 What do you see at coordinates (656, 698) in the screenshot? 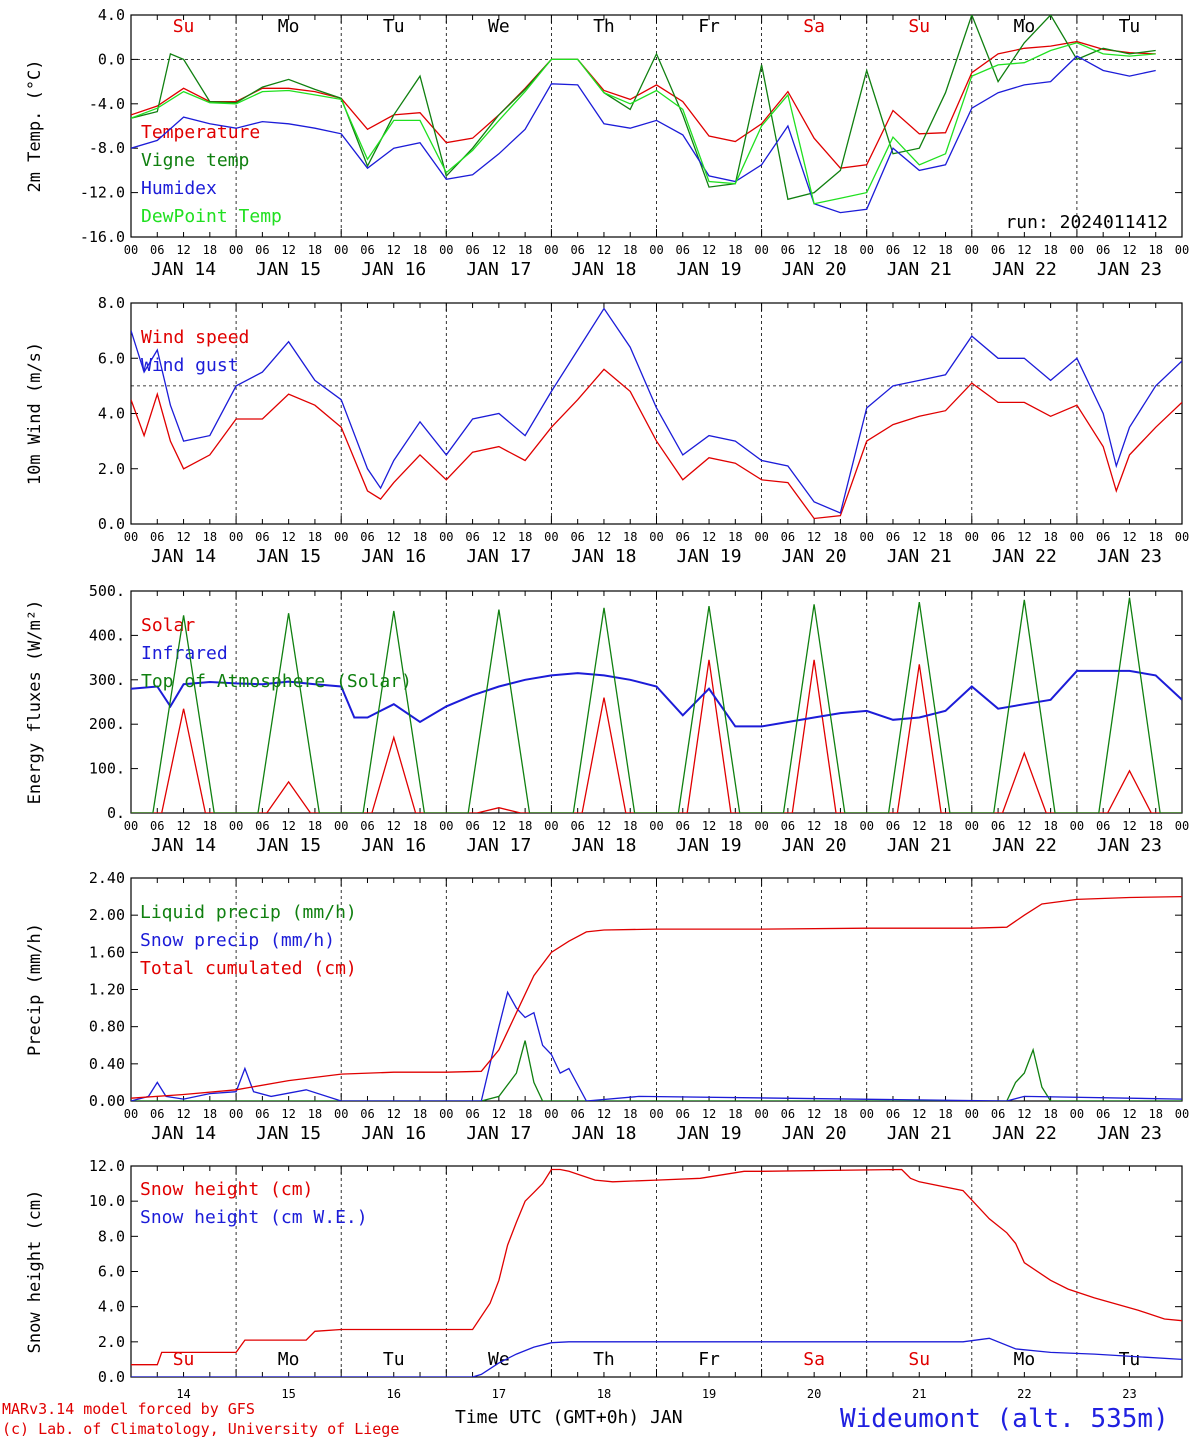
I see `series-line-infrared` at bounding box center [656, 698].